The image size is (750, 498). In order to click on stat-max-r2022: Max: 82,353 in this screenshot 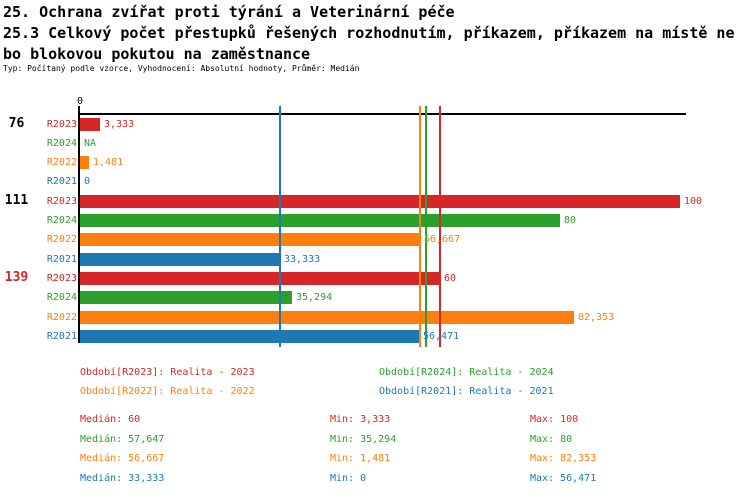, I will do `click(563, 458)`.